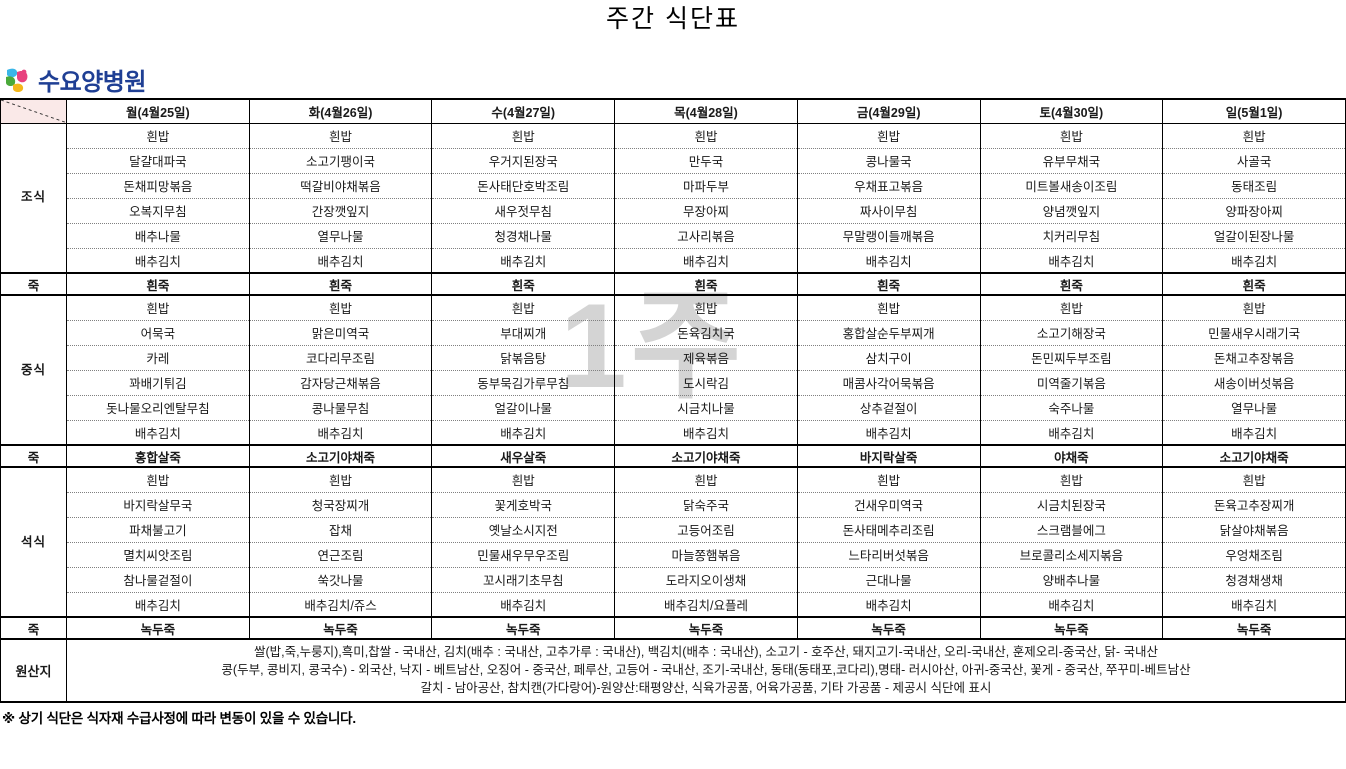  I want to click on dish-cell: 돈사태단호박조림, so click(523, 186).